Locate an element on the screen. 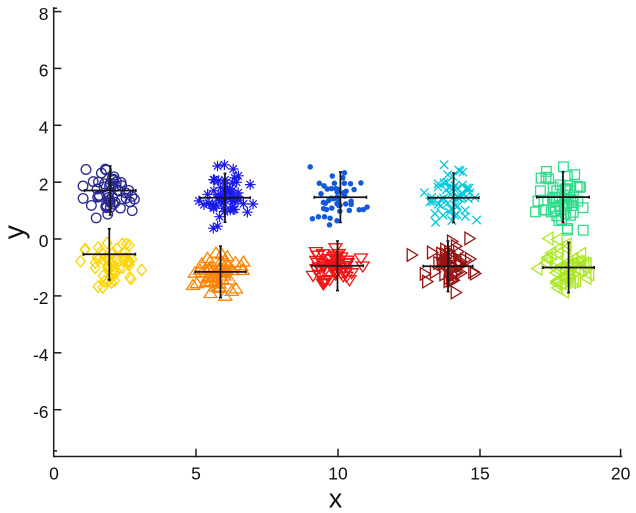 The width and height of the screenshot is (636, 513). svg-text: x is located at coordinates (336, 496).